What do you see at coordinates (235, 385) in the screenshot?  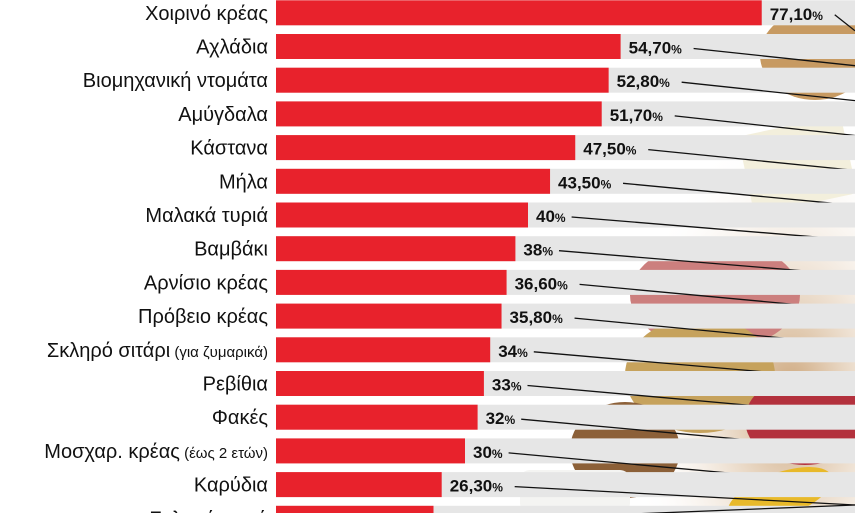 I see `category-label: Ρεβίθια` at bounding box center [235, 385].